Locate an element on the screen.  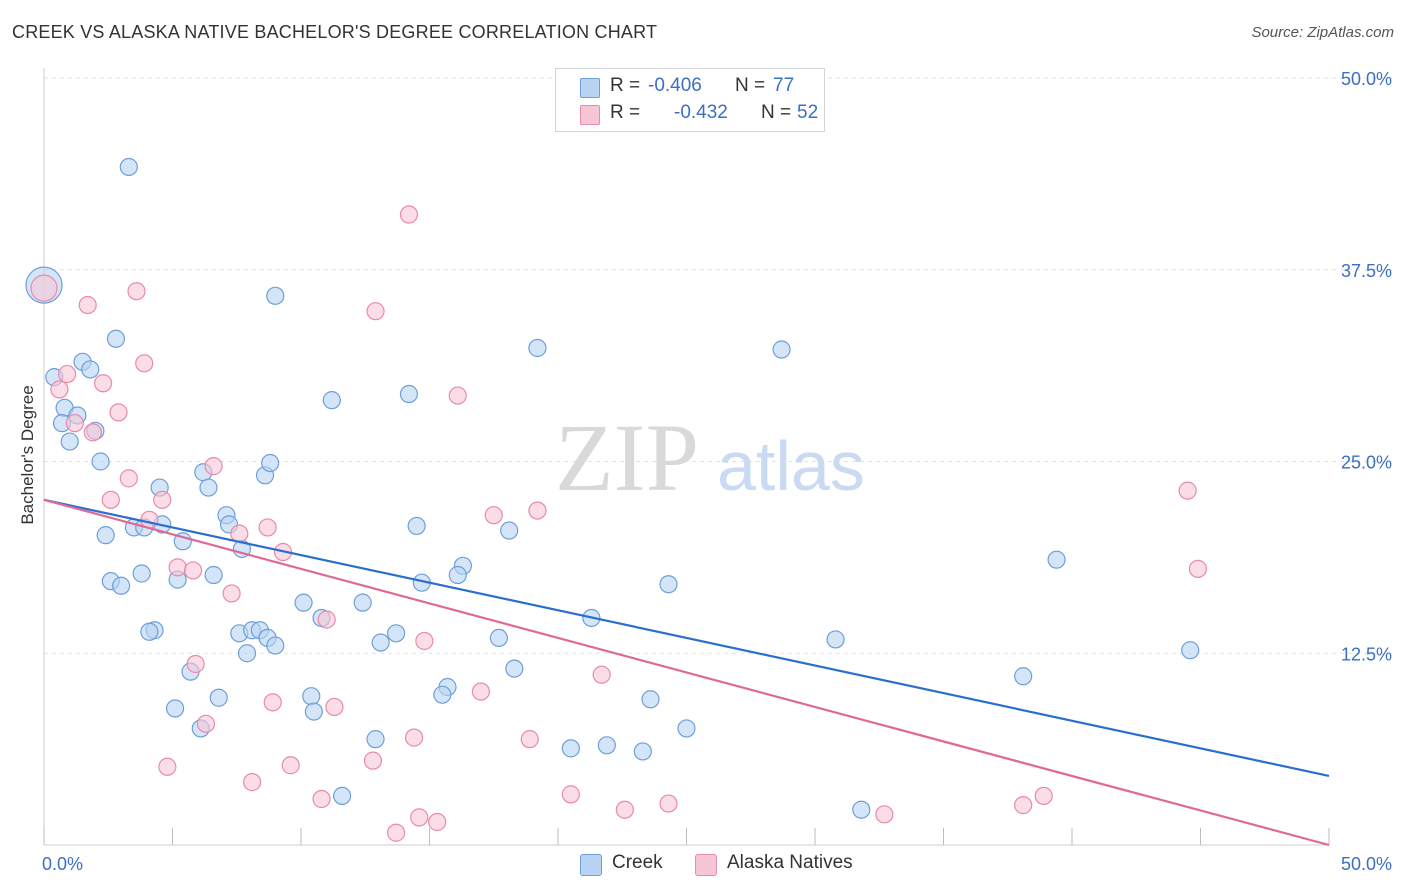
source-credit: Source: ZipAtlas.com is located at coordinates (1322, 32).